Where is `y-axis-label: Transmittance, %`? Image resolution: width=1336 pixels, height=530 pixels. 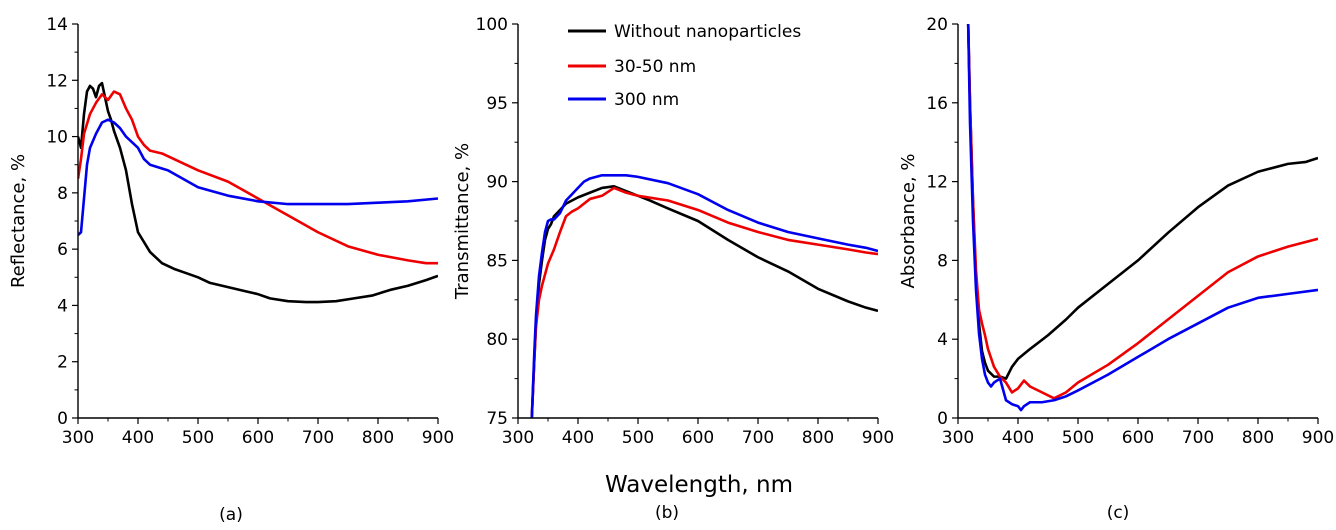
y-axis-label: Transmittance, % is located at coordinates (462, 221).